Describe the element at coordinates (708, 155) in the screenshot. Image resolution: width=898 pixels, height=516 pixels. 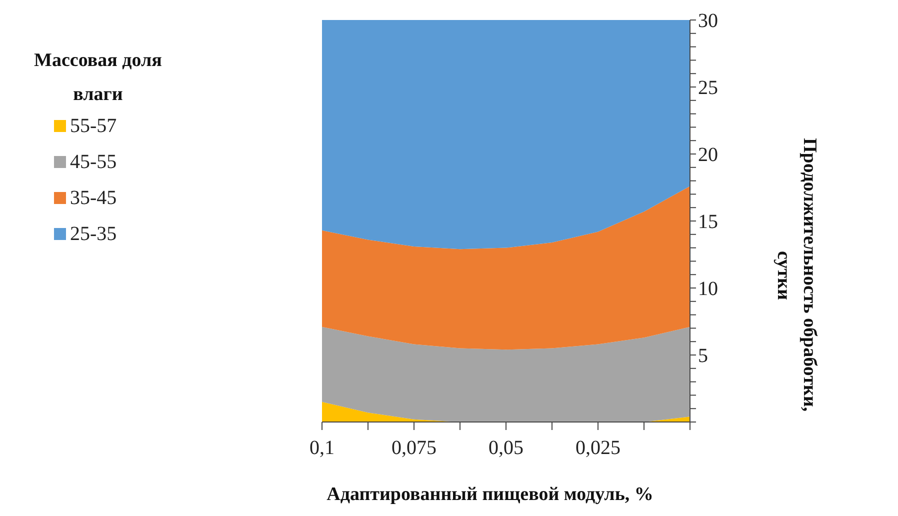
I see `y-tick-label: 20` at that location.